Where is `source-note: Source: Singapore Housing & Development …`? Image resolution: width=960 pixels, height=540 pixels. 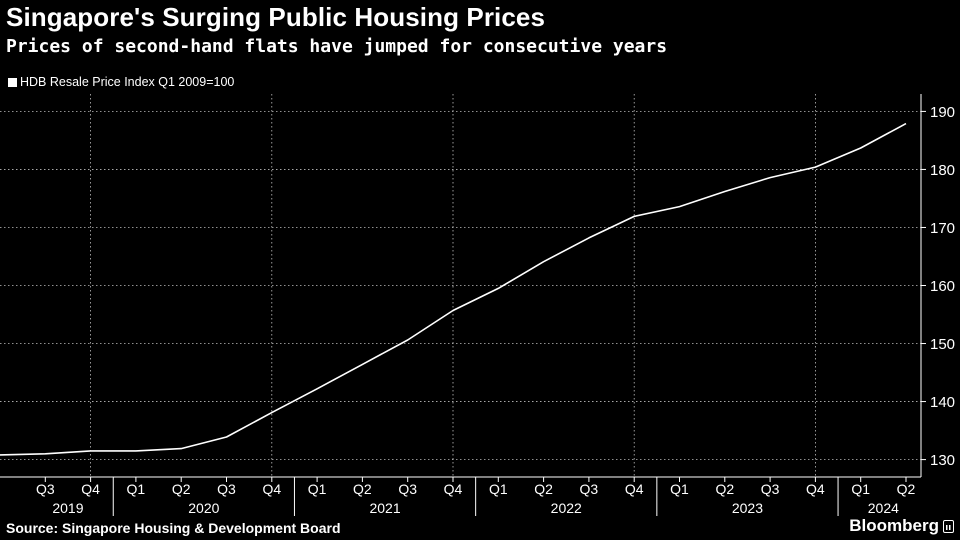 source-note: Source: Singapore Housing & Development … is located at coordinates (173, 528).